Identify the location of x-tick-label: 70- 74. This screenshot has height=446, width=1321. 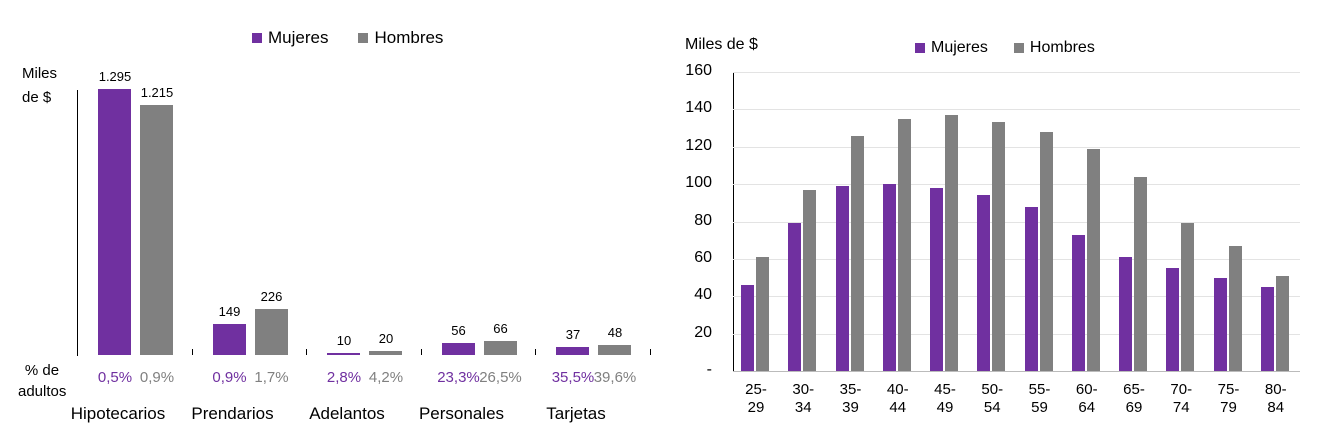
(1181, 399).